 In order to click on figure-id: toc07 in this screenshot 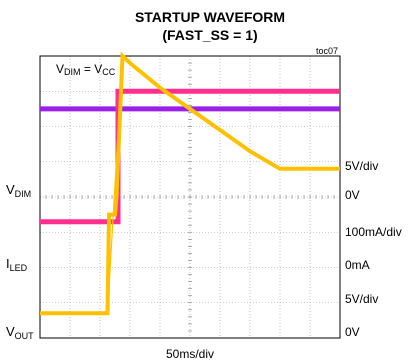, I will do `click(327, 51)`.